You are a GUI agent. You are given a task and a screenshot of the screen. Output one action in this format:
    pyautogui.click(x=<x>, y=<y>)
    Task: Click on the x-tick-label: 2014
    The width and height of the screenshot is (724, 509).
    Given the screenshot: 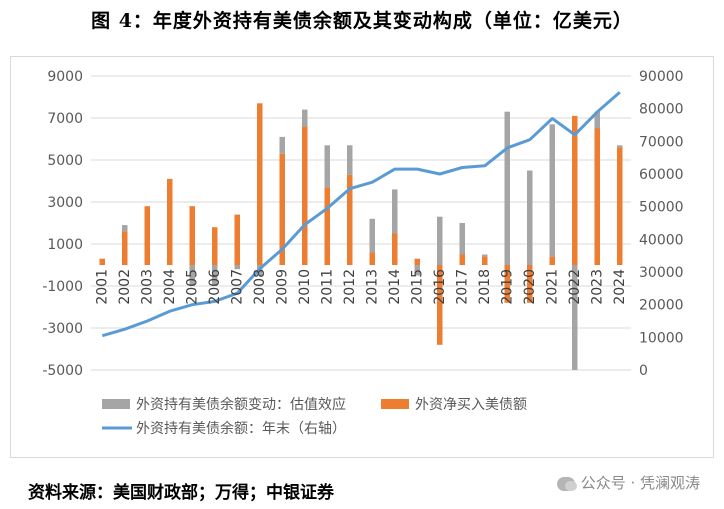 What is the action you would take?
    pyautogui.click(x=395, y=287)
    